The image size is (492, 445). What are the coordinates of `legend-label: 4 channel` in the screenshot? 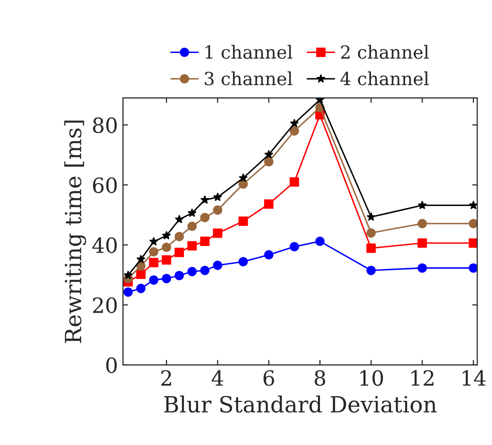 It's located at (384, 78).